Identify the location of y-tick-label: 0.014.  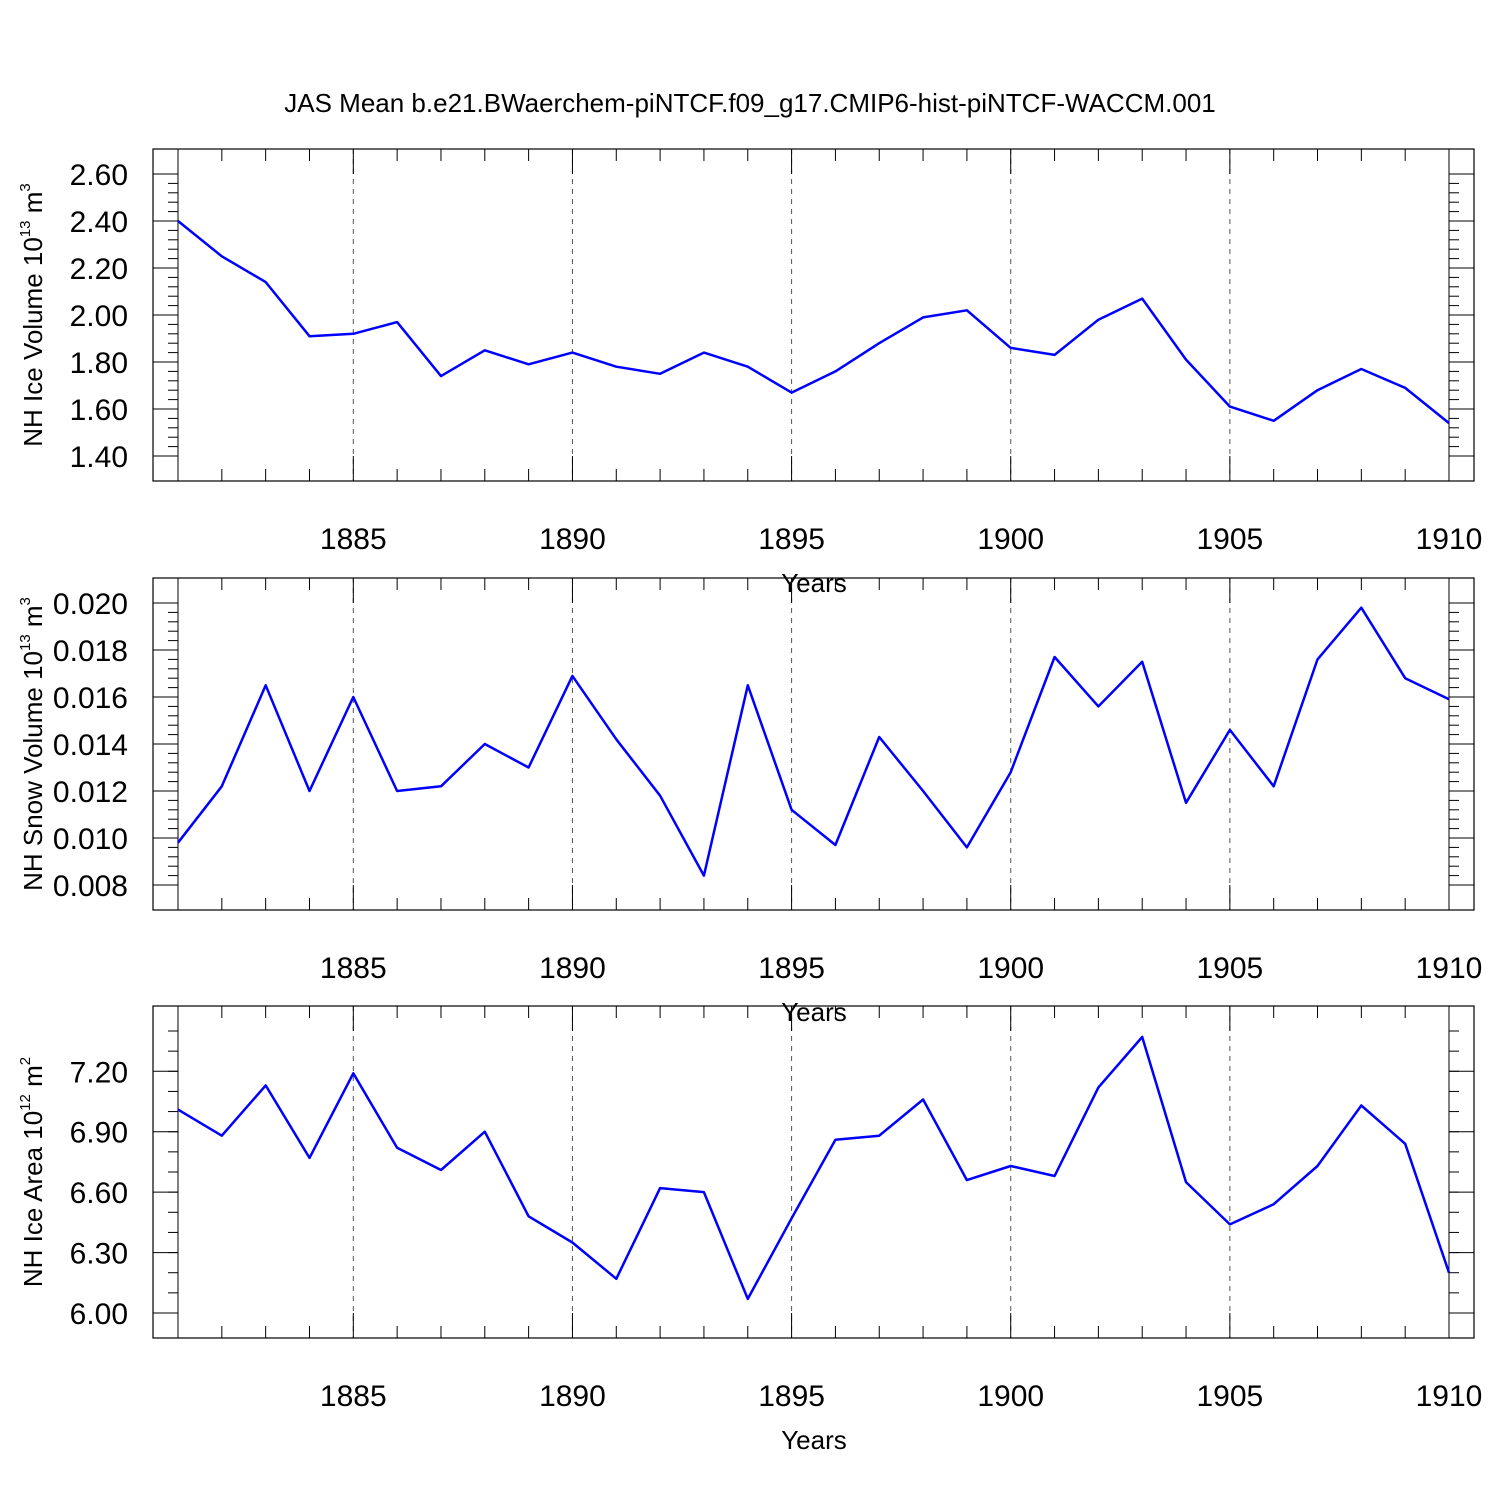
(90, 745).